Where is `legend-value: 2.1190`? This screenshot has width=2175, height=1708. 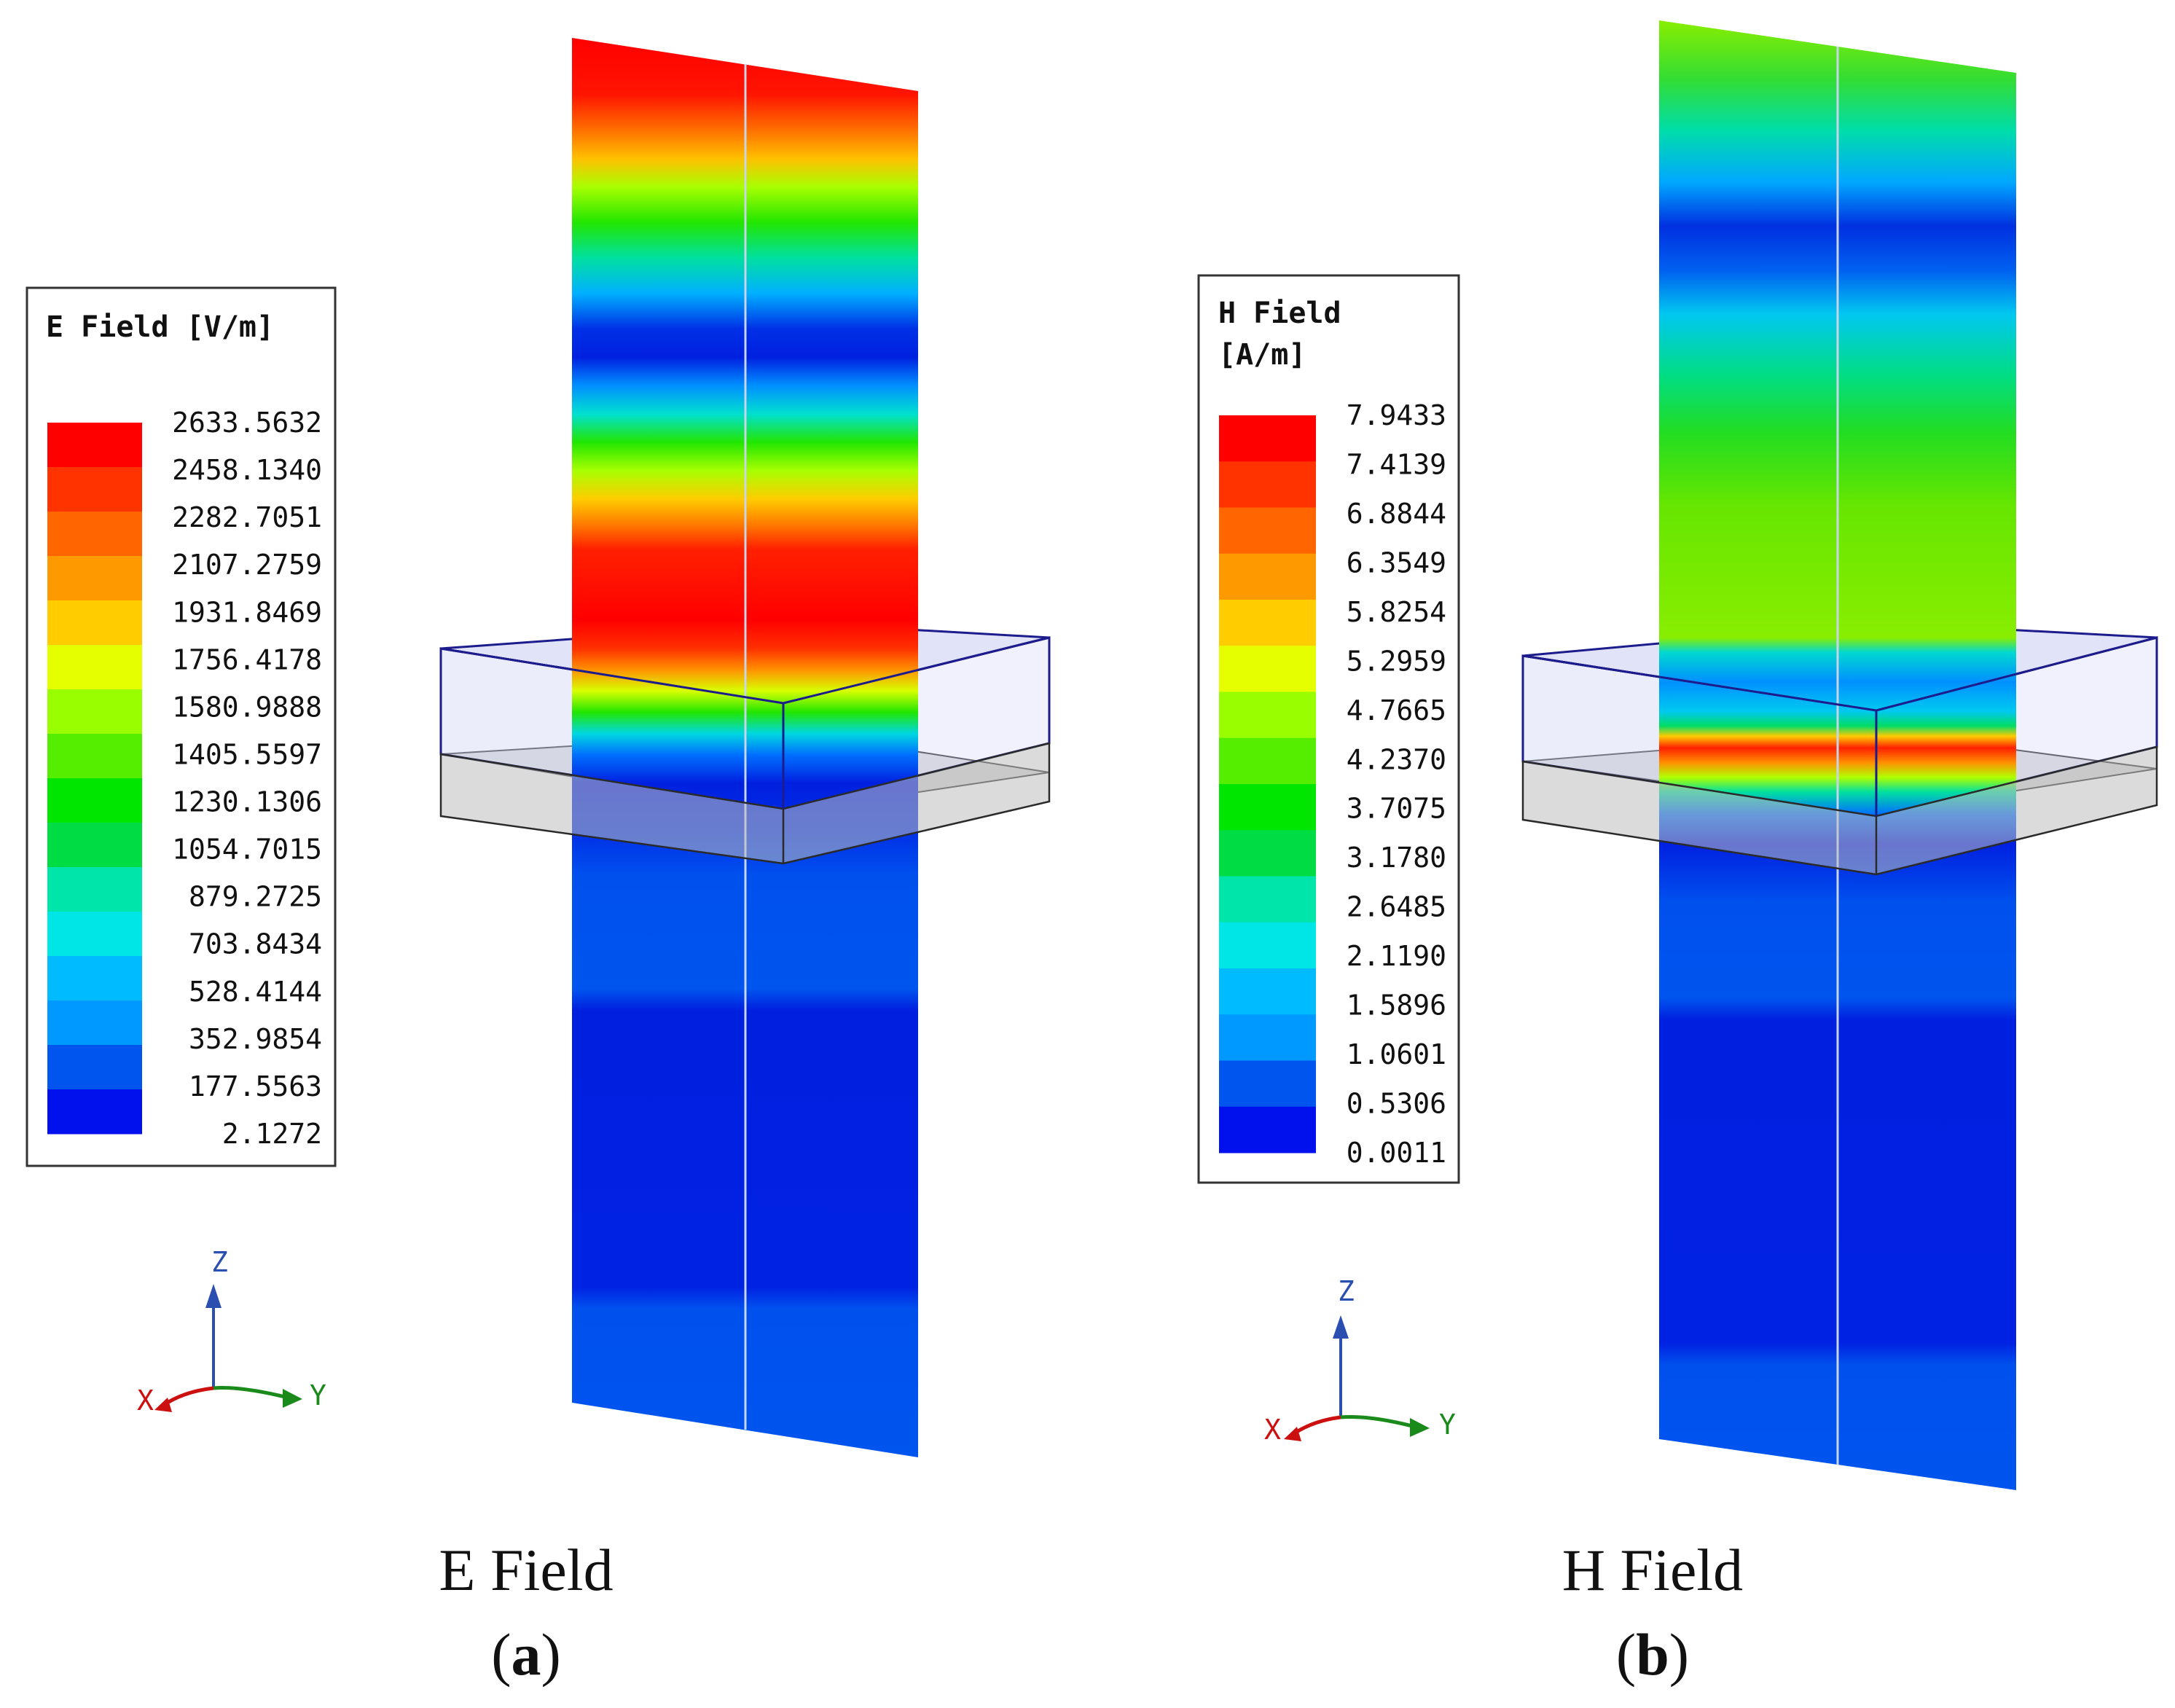
legend-value: 2.1190 is located at coordinates (1396, 956).